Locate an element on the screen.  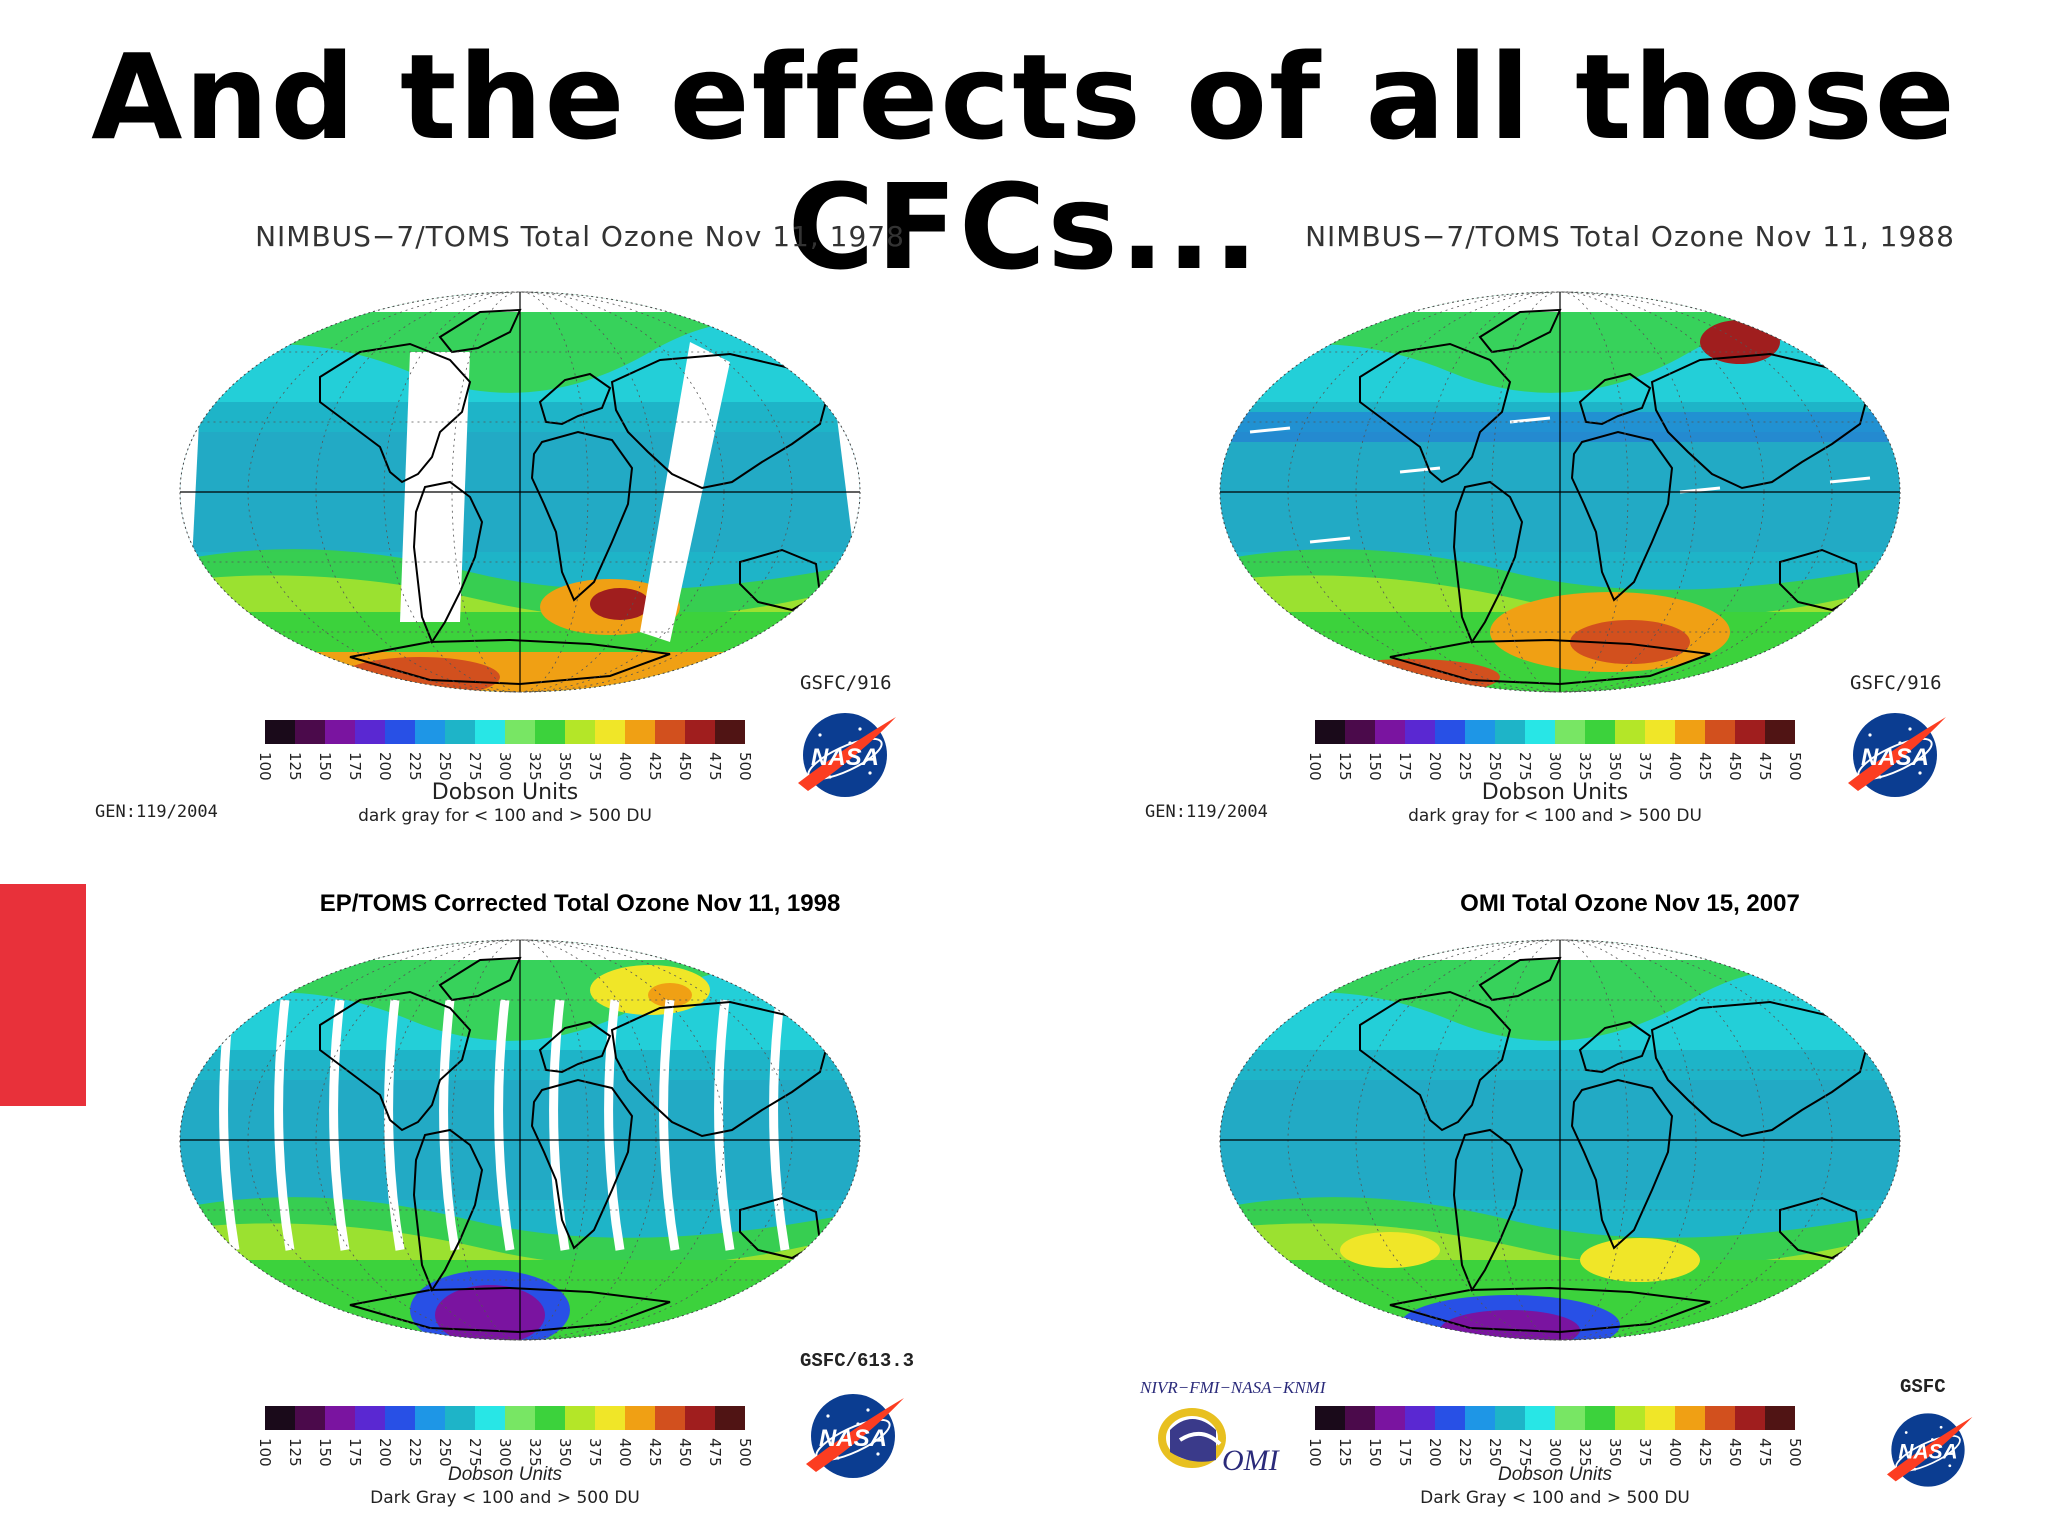
map-title: OMI Total Ozone Nov 15, 2007 is located at coordinates (1630, 903).